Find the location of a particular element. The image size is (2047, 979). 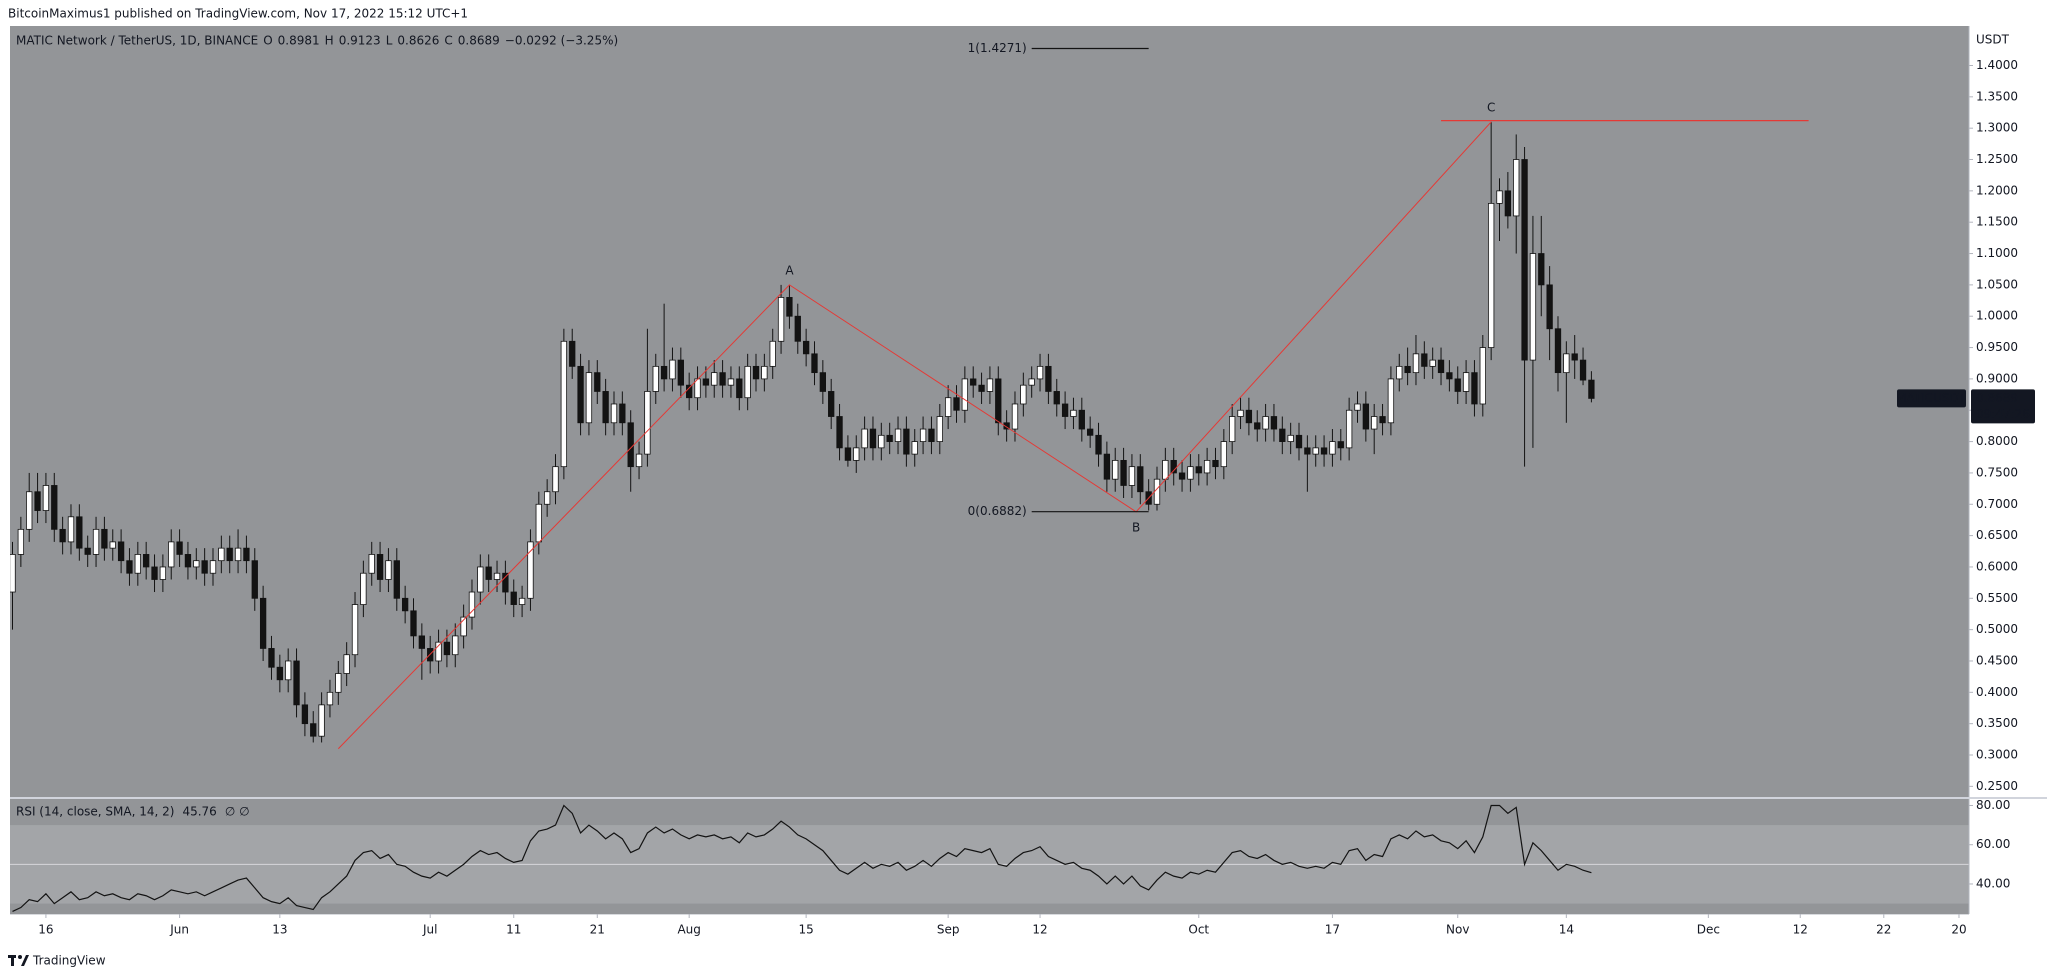

y-tick-label: 0.8000 is located at coordinates (1997, 441).